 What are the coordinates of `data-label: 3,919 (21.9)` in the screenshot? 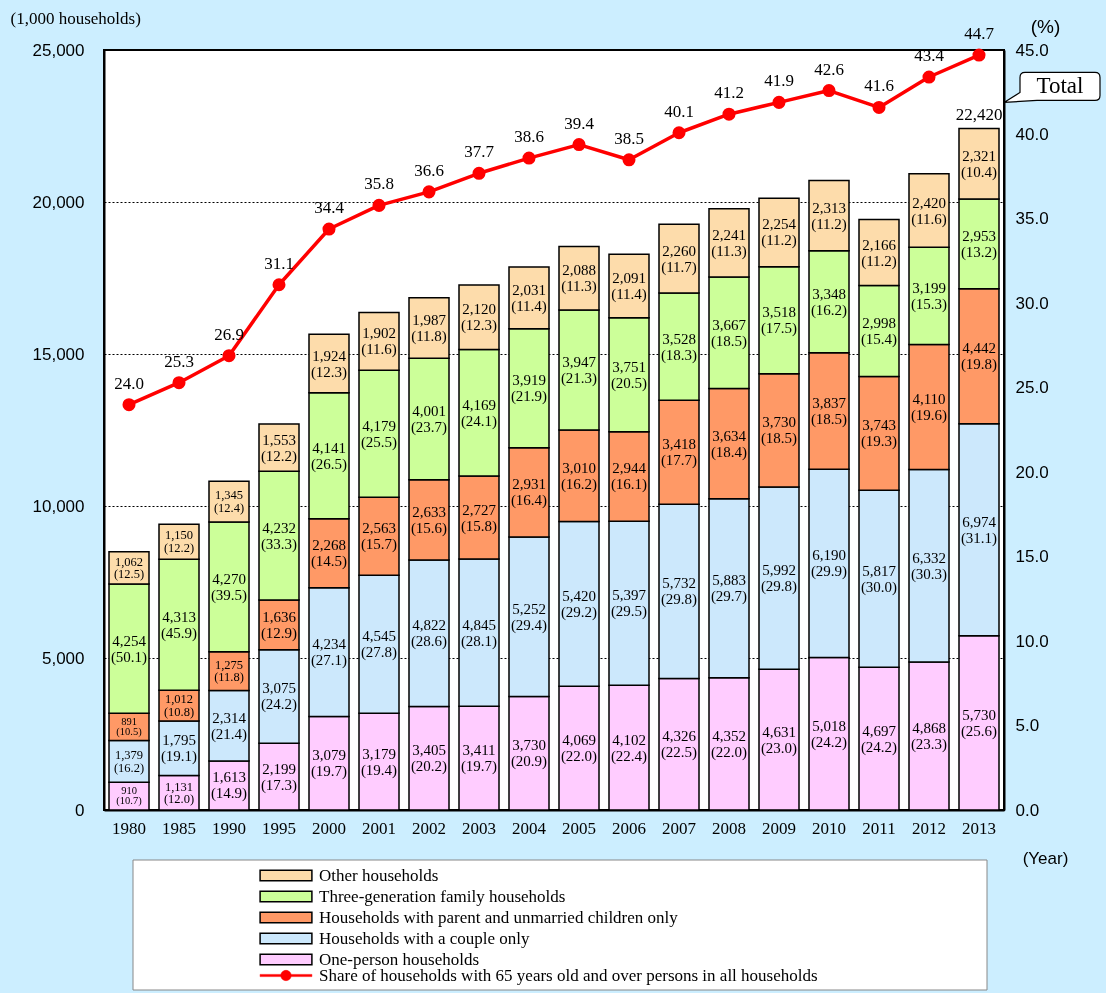 It's located at (529, 389).